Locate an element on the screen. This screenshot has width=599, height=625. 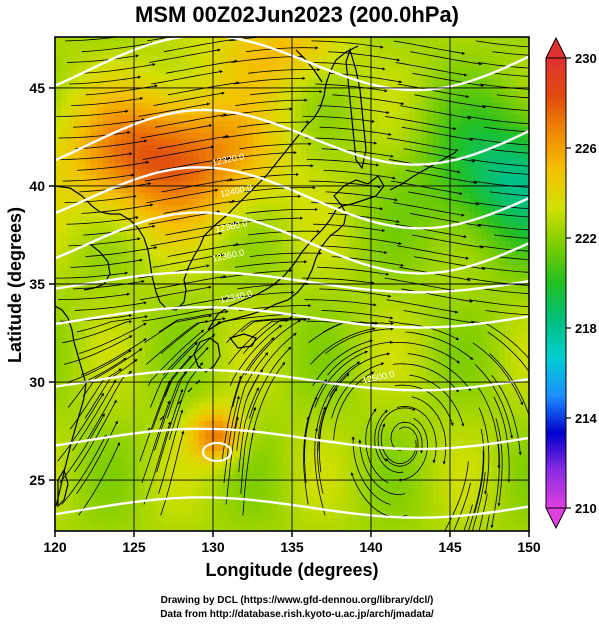
x-tick-label: 150 is located at coordinates (529, 547).